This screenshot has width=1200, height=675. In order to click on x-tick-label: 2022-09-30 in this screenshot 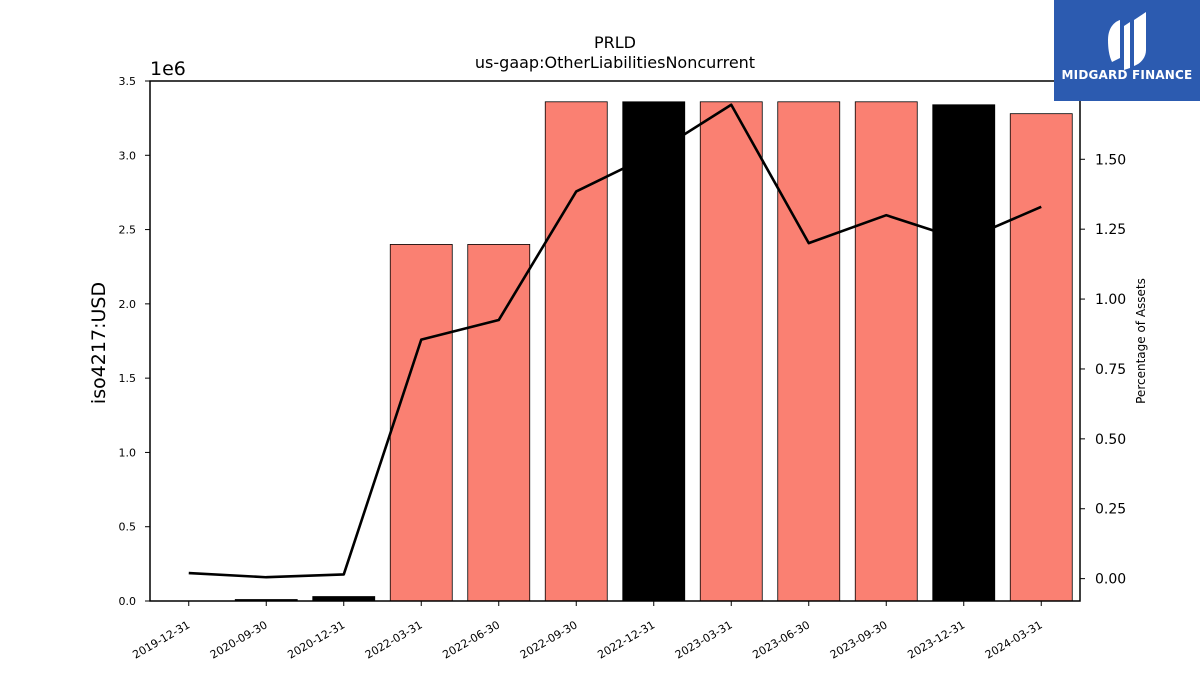, I will do `click(549, 639)`.